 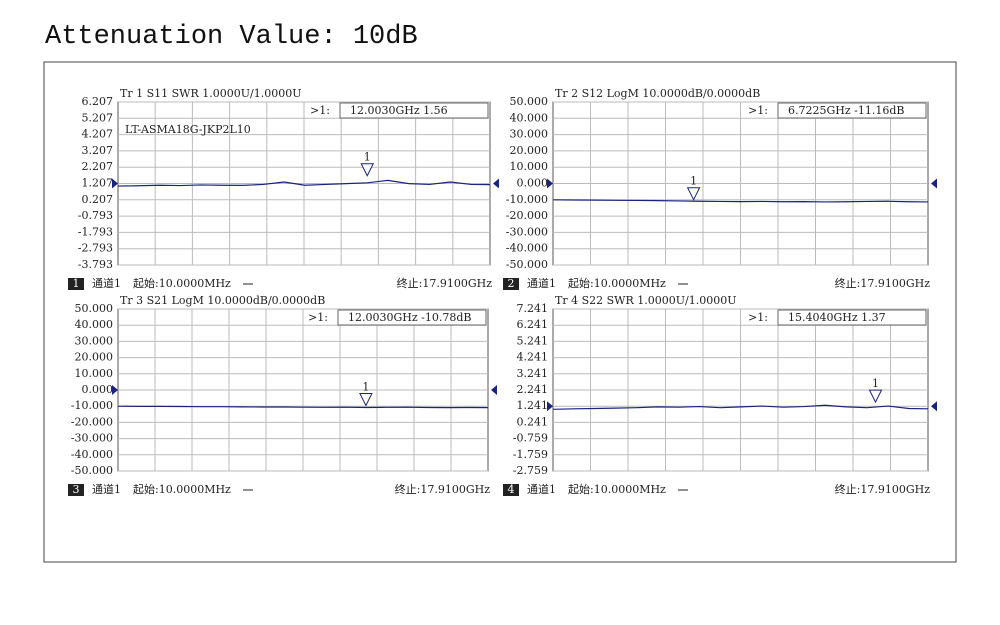 What do you see at coordinates (657, 93) in the screenshot?
I see `trace-header: Tr 2 S12 LogM 10.0000dB/0.0000dB` at bounding box center [657, 93].